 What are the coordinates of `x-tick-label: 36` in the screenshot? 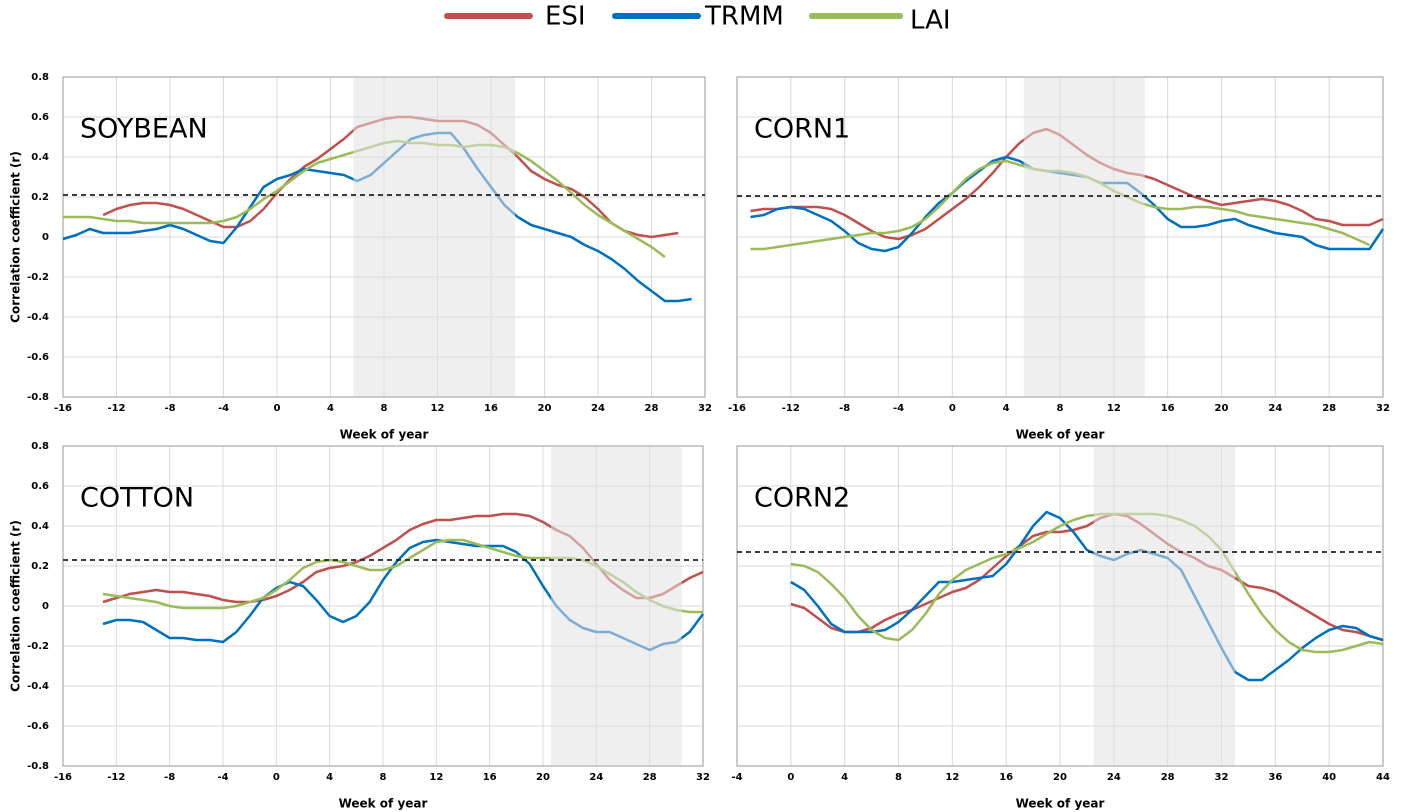 It's located at (1275, 777).